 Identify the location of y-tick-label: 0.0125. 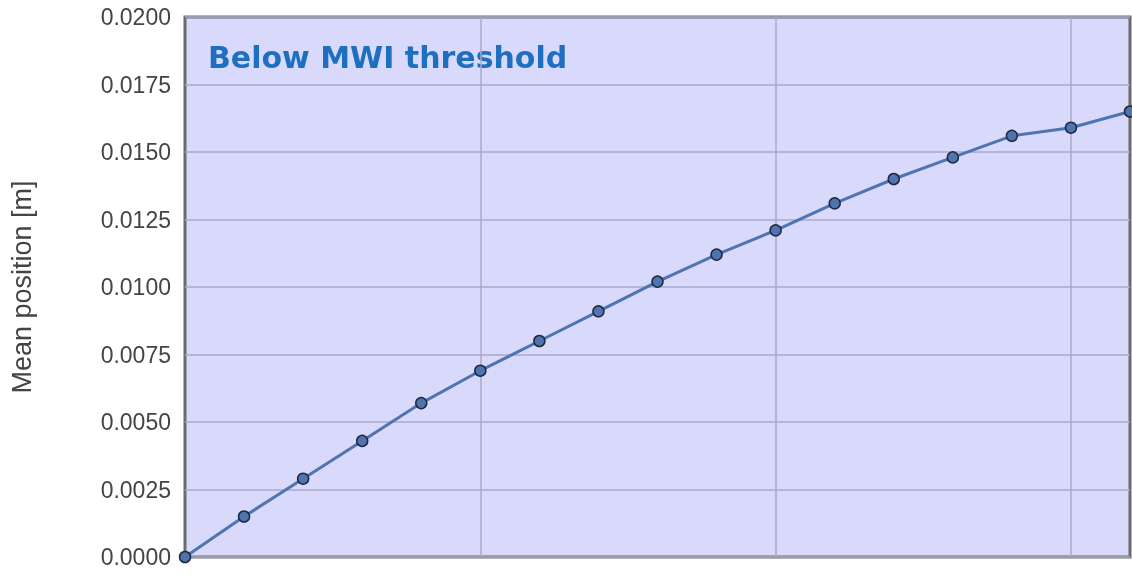
(135, 219).